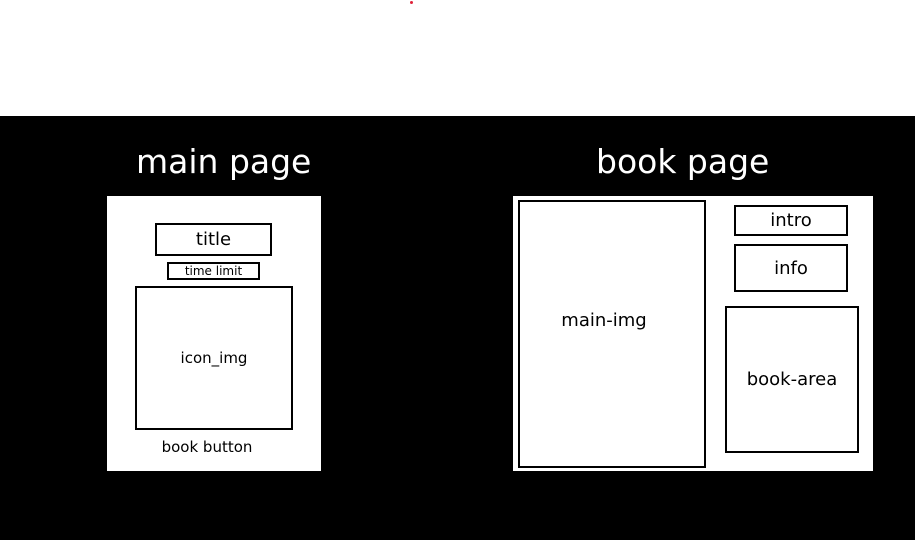  What do you see at coordinates (791, 268) in the screenshot?
I see `info-box: info` at bounding box center [791, 268].